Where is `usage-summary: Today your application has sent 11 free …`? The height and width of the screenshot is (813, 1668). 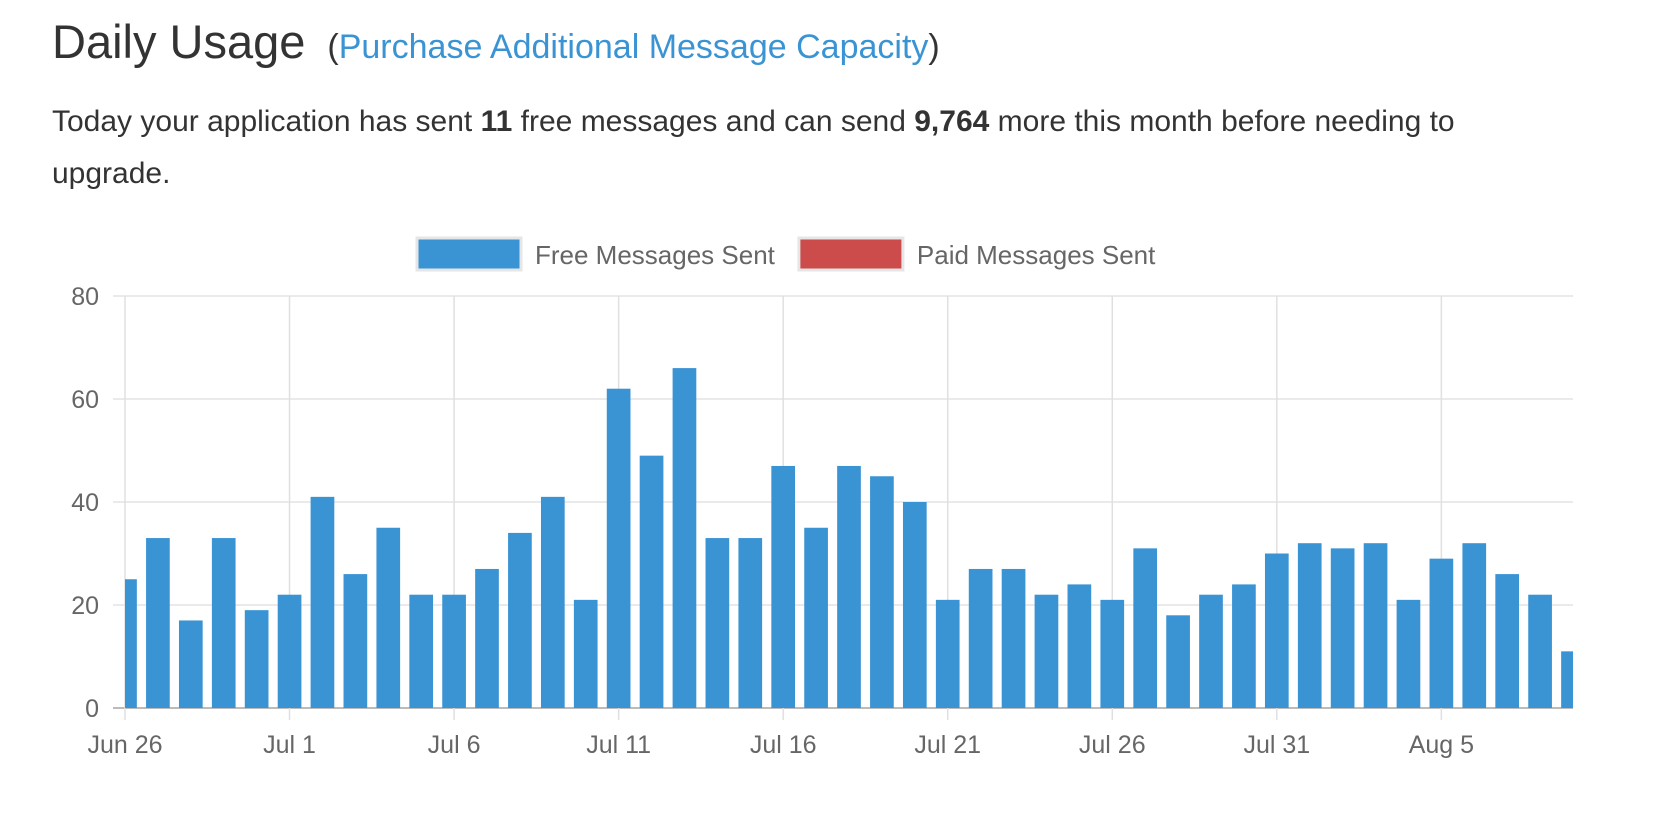
usage-summary: Today your application has sent 11 free … is located at coordinates (812, 148).